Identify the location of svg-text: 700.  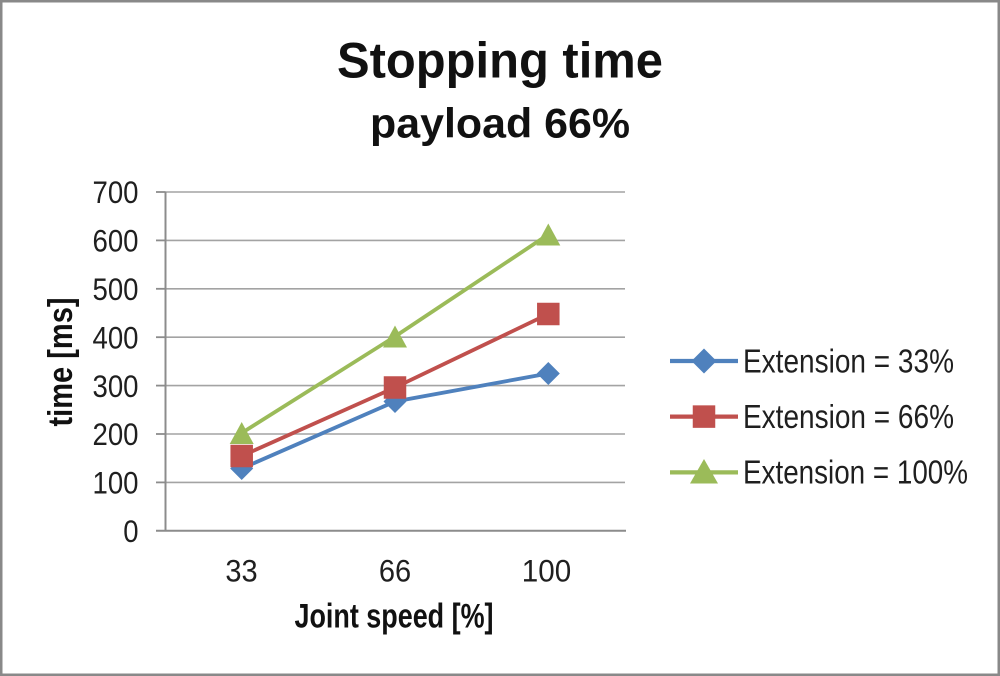
(116, 192).